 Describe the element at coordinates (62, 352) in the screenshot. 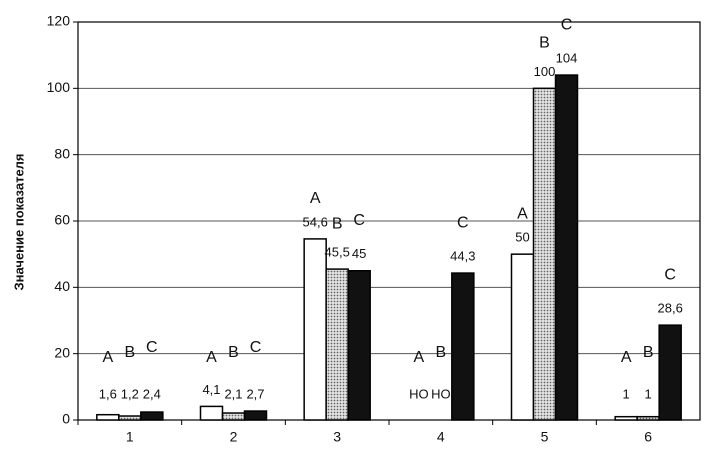

I see `y-tick-label: 20` at that location.